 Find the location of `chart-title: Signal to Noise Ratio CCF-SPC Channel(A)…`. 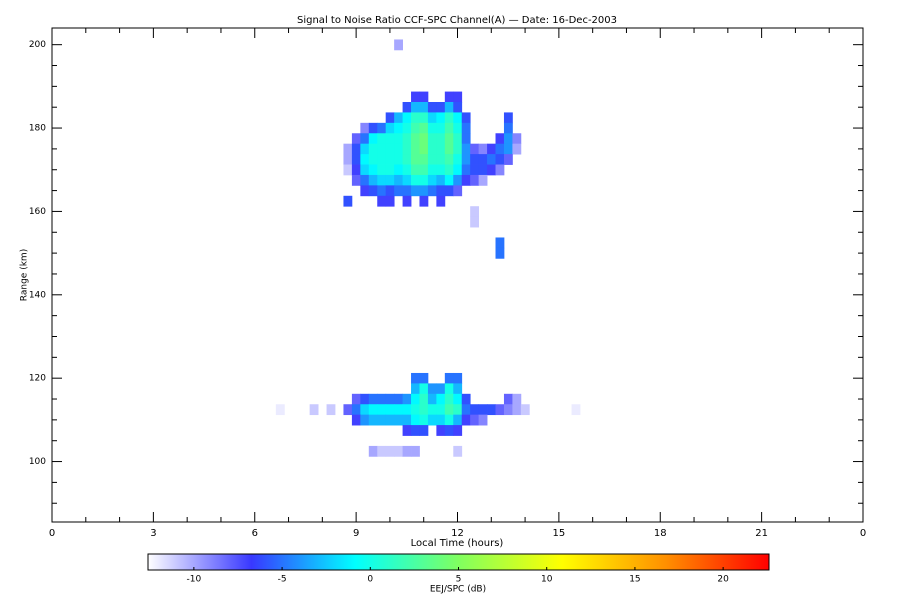

chart-title: Signal to Noise Ratio CCF-SPC Channel(A)… is located at coordinates (457, 20).